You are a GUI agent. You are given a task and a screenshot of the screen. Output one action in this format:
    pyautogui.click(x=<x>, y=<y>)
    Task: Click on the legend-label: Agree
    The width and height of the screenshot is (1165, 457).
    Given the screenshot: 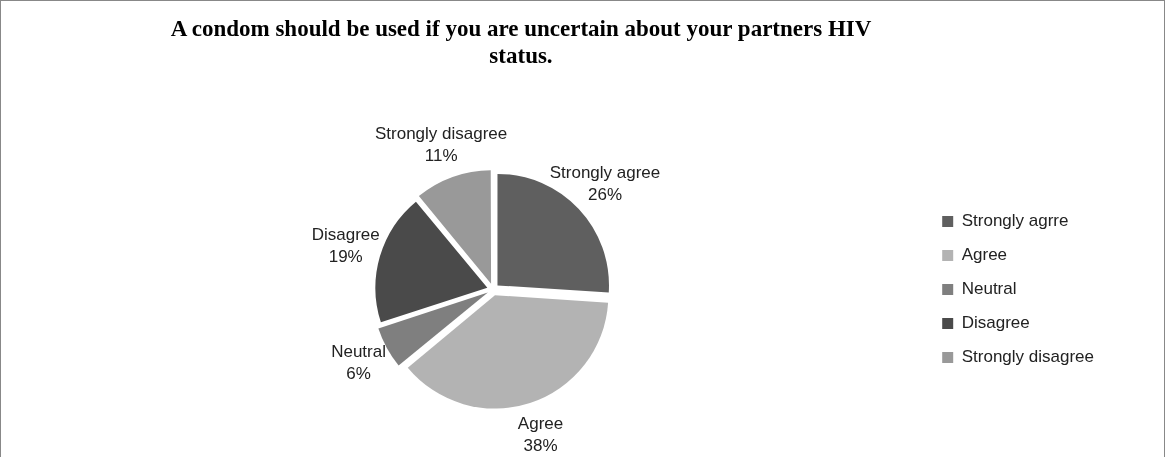 What is the action you would take?
    pyautogui.click(x=984, y=255)
    